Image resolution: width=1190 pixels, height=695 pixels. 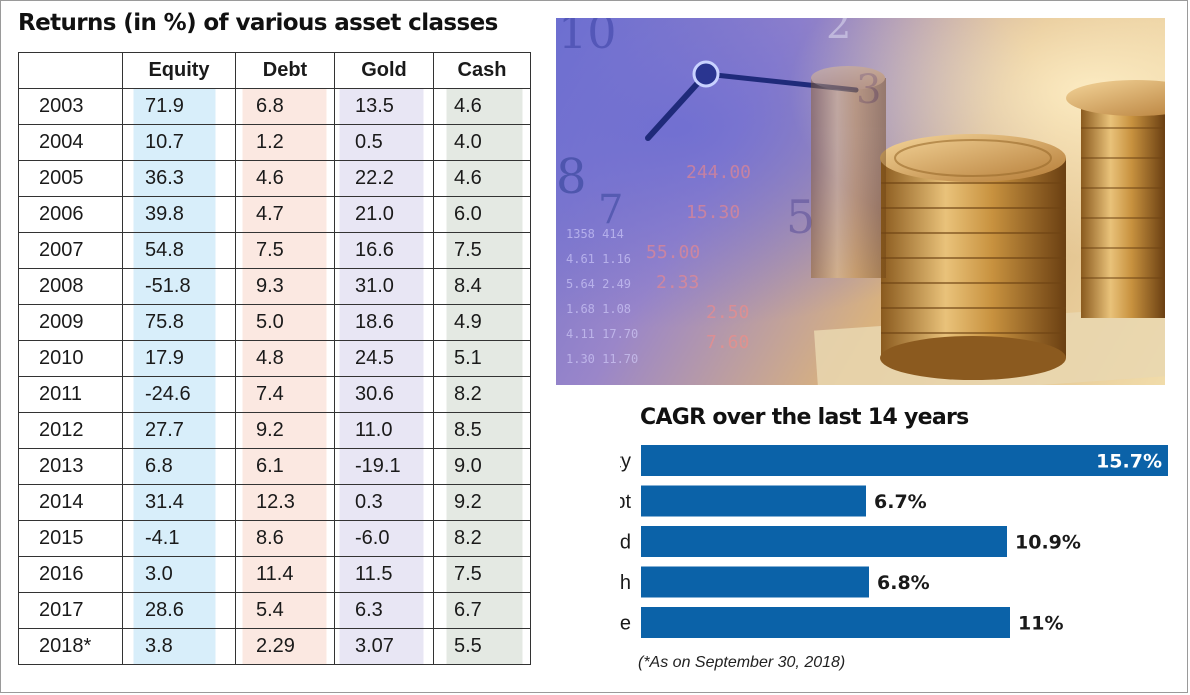 I want to click on svg-text: 55.00, so click(x=673, y=252).